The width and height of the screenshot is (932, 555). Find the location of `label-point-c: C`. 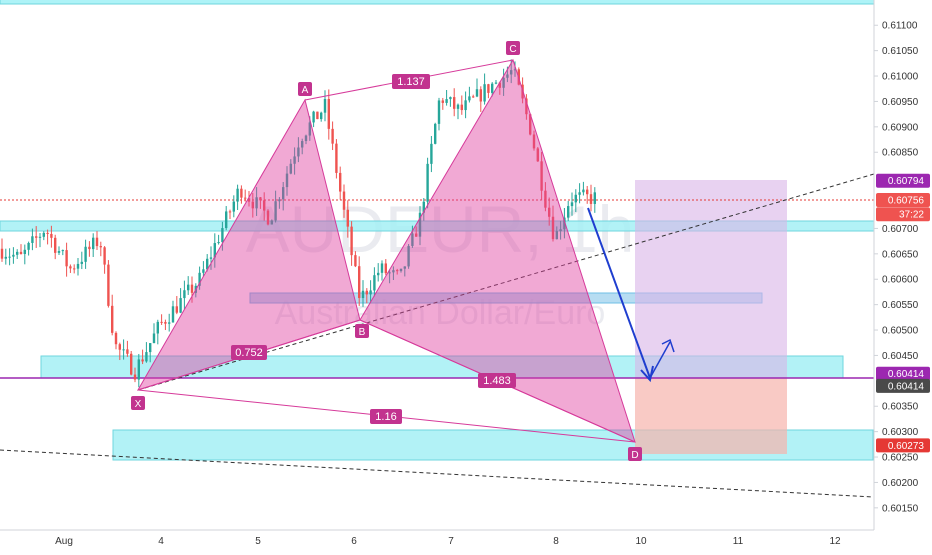

label-point-c: C is located at coordinates (513, 48).